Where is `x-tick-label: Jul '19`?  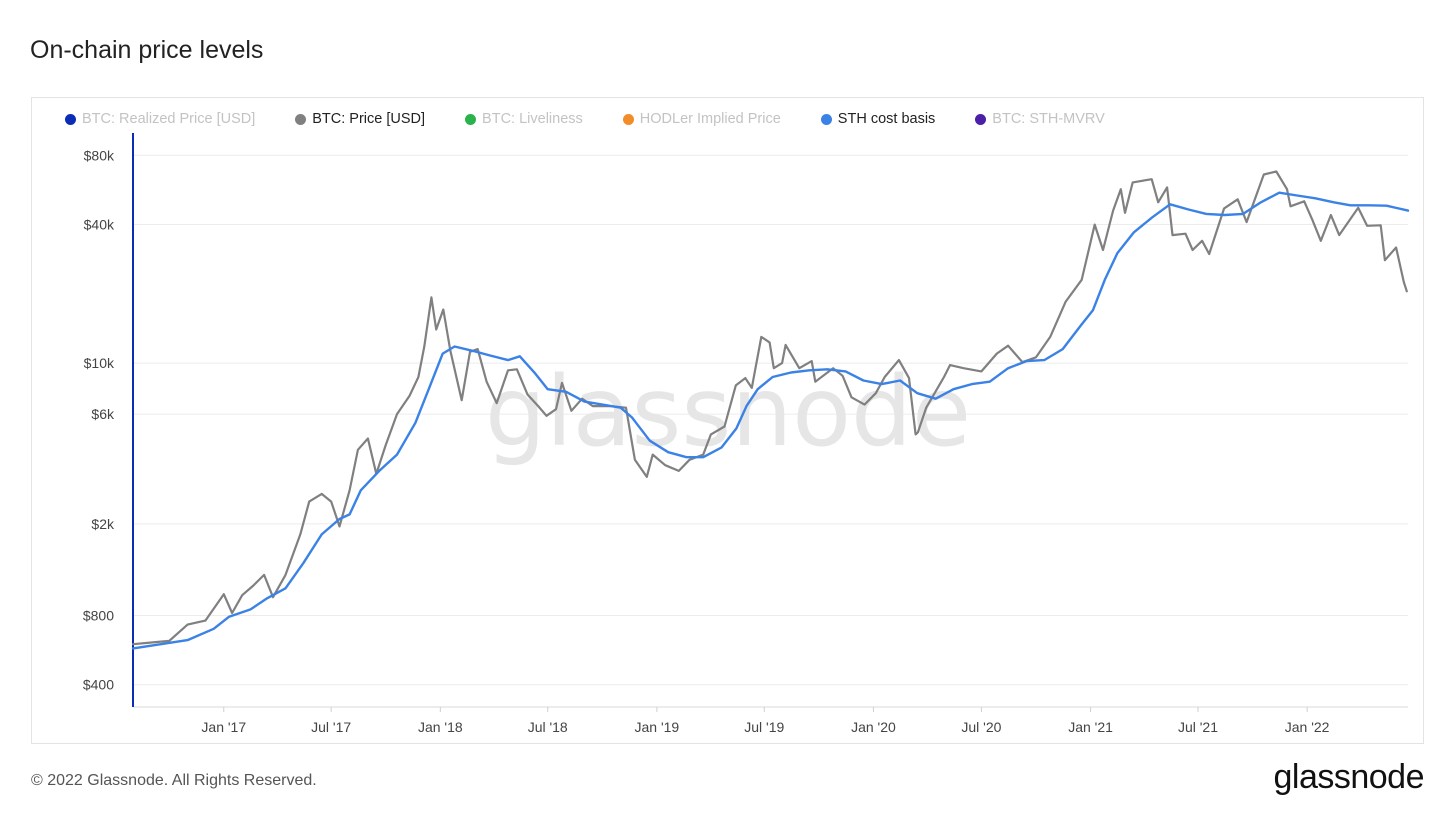 x-tick-label: Jul '19 is located at coordinates (764, 727).